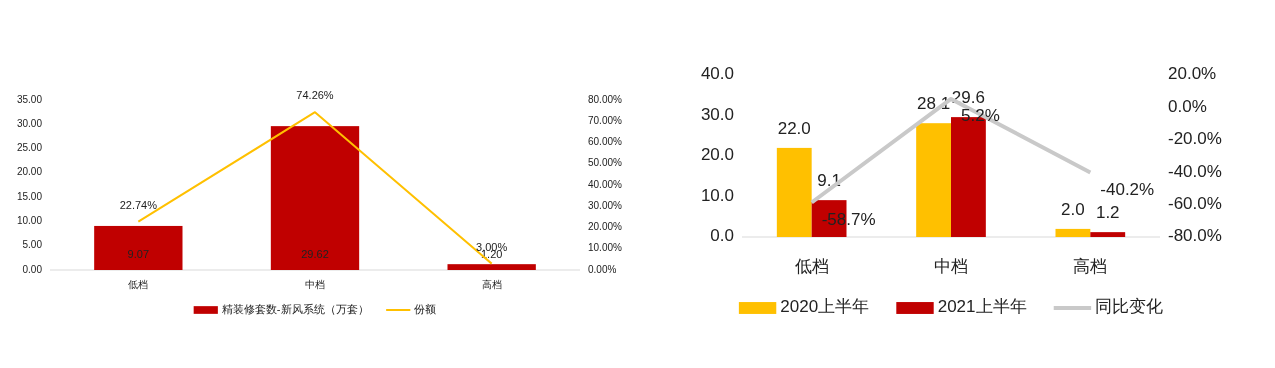 This screenshot has width=1275, height=368. Describe the element at coordinates (295, 308) in the screenshot. I see `legend-label: 精装修套数-新风系统（万套）` at that location.